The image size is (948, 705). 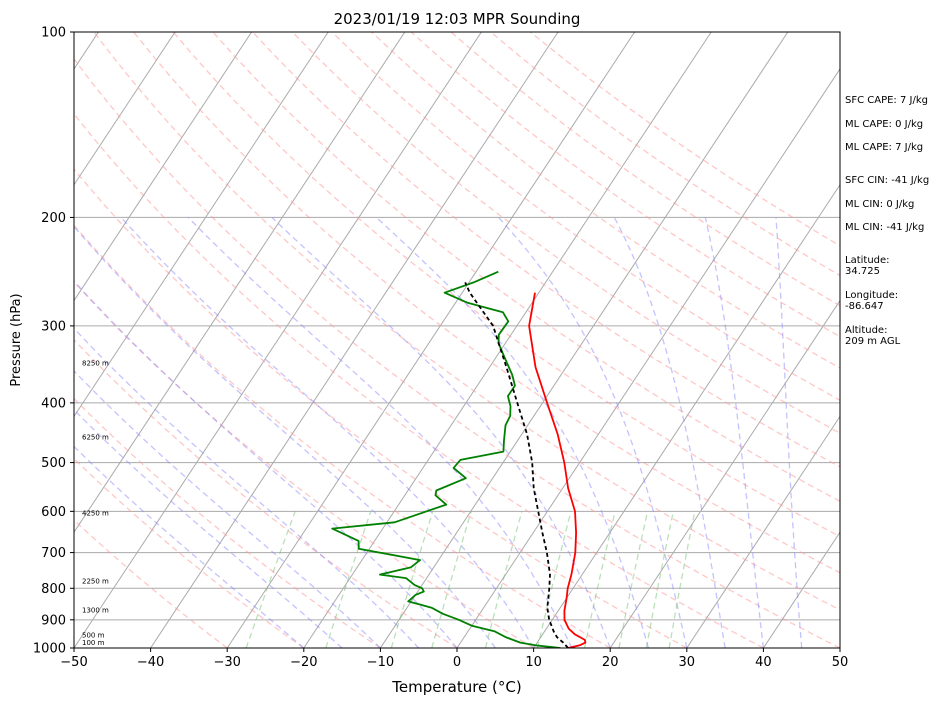 What do you see at coordinates (457, 19) in the screenshot?
I see `chart-title: 2023/01/19 12:03 MPR Sounding` at bounding box center [457, 19].